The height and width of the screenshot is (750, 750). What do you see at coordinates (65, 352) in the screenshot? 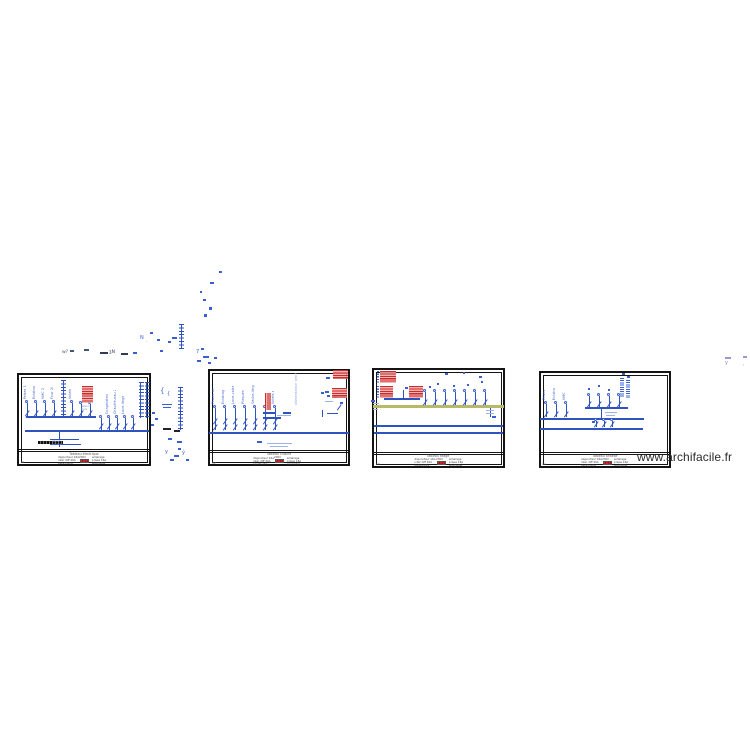
I see `stray-glyph: w?` at bounding box center [65, 352].